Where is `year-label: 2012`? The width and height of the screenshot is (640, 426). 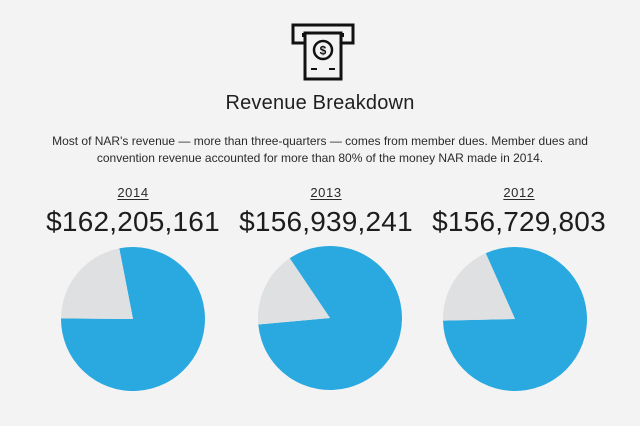 year-label: 2012 is located at coordinates (519, 192).